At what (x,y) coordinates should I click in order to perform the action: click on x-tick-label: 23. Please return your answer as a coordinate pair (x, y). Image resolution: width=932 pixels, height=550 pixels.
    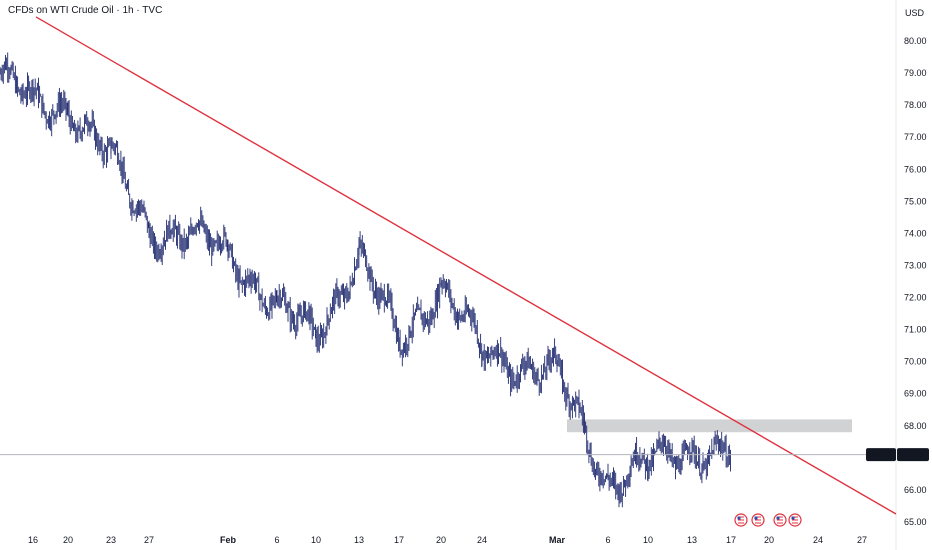
    Looking at the image, I should click on (111, 540).